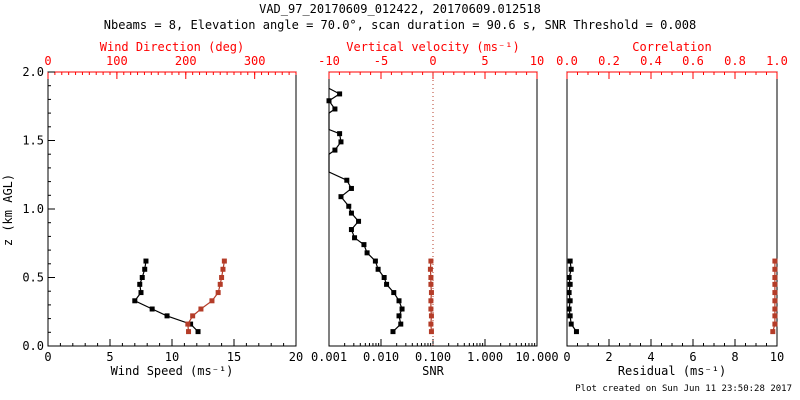  I want to click on z-tick-label: 1.5, so click(33, 141).